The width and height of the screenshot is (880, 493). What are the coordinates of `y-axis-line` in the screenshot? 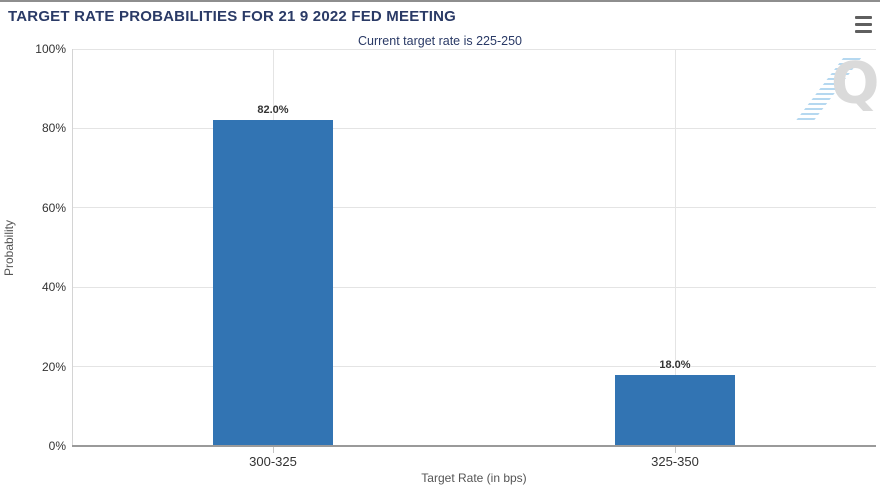 It's located at (72, 247).